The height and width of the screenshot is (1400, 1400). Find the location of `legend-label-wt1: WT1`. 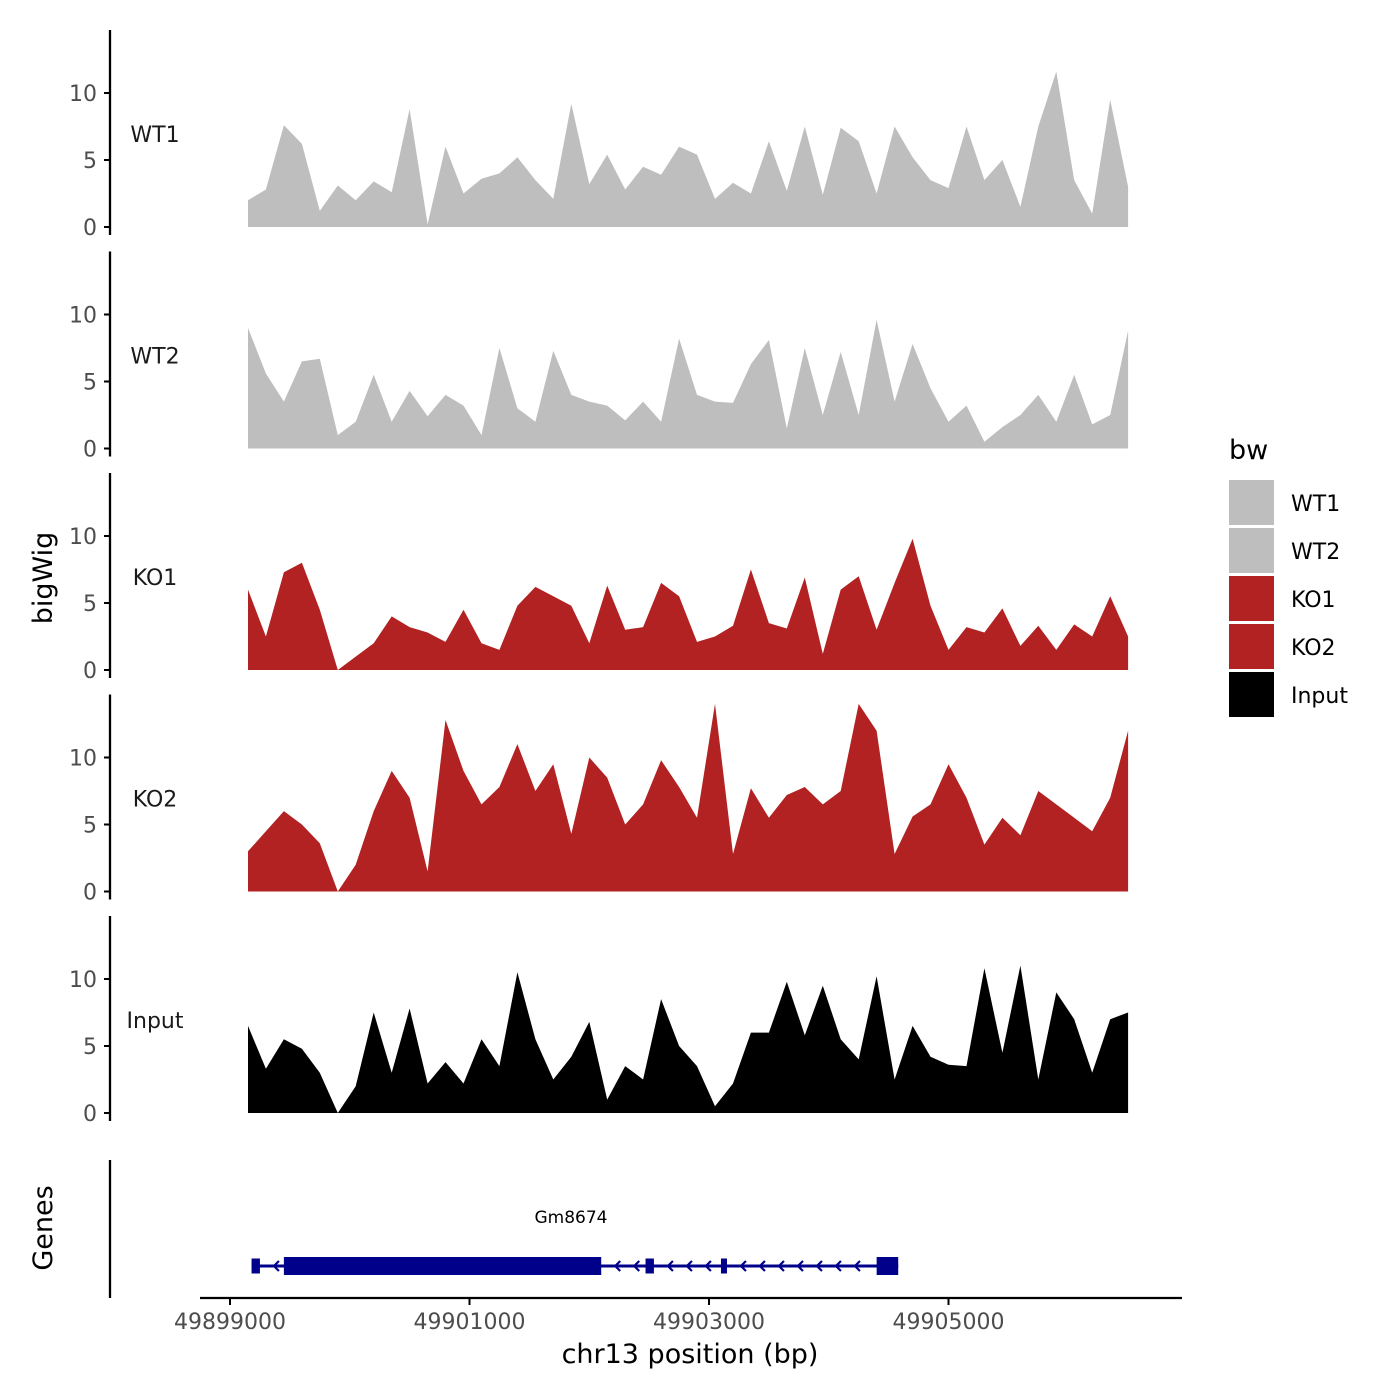

legend-label-wt1: WT1 is located at coordinates (1315, 504).